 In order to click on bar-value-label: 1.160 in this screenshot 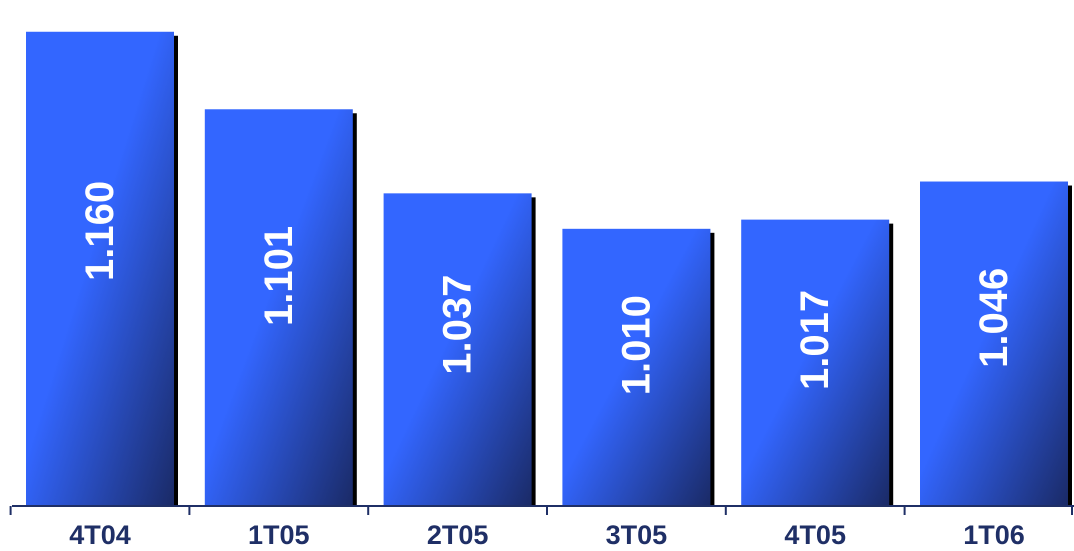, I will do `click(100, 231)`.